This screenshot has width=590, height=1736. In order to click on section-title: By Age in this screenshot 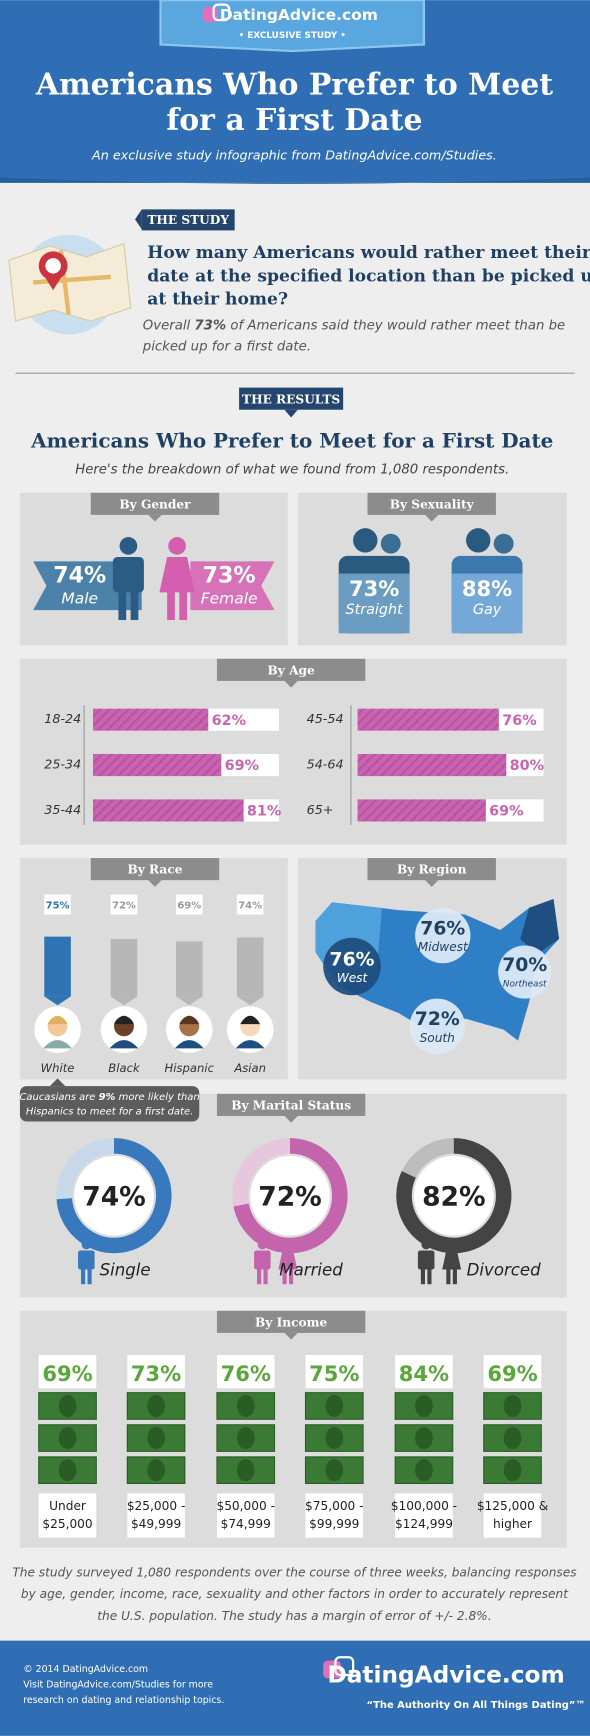, I will do `click(292, 670)`.